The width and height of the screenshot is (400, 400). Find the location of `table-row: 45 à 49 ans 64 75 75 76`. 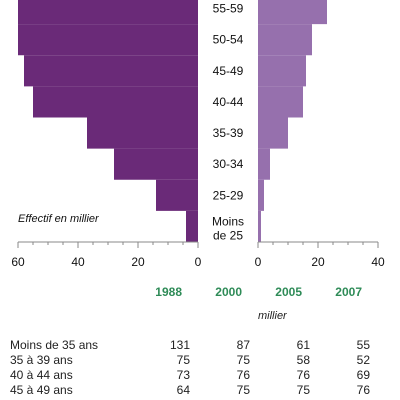

table-row: 45 à 49 ans 64 75 75 76 is located at coordinates (190, 390).